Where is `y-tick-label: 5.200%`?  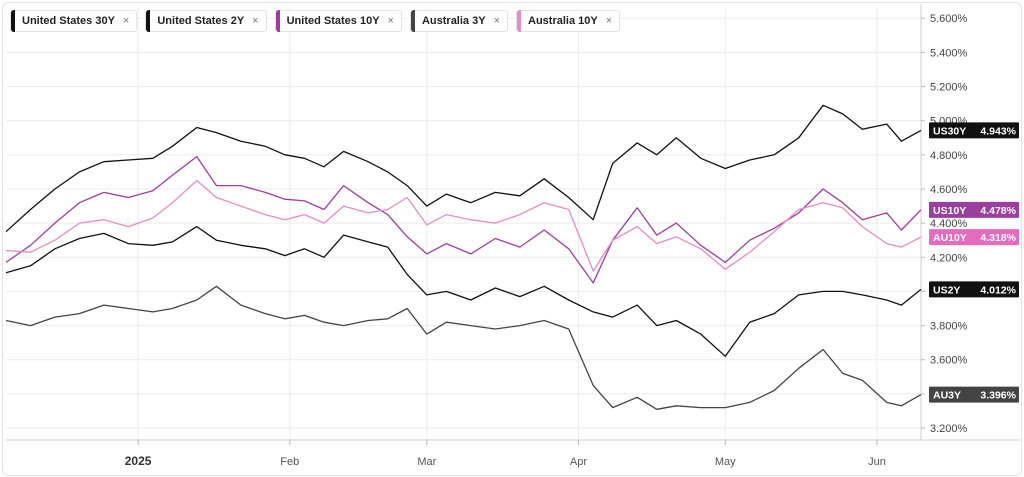
y-tick-label: 5.200% is located at coordinates (949, 88).